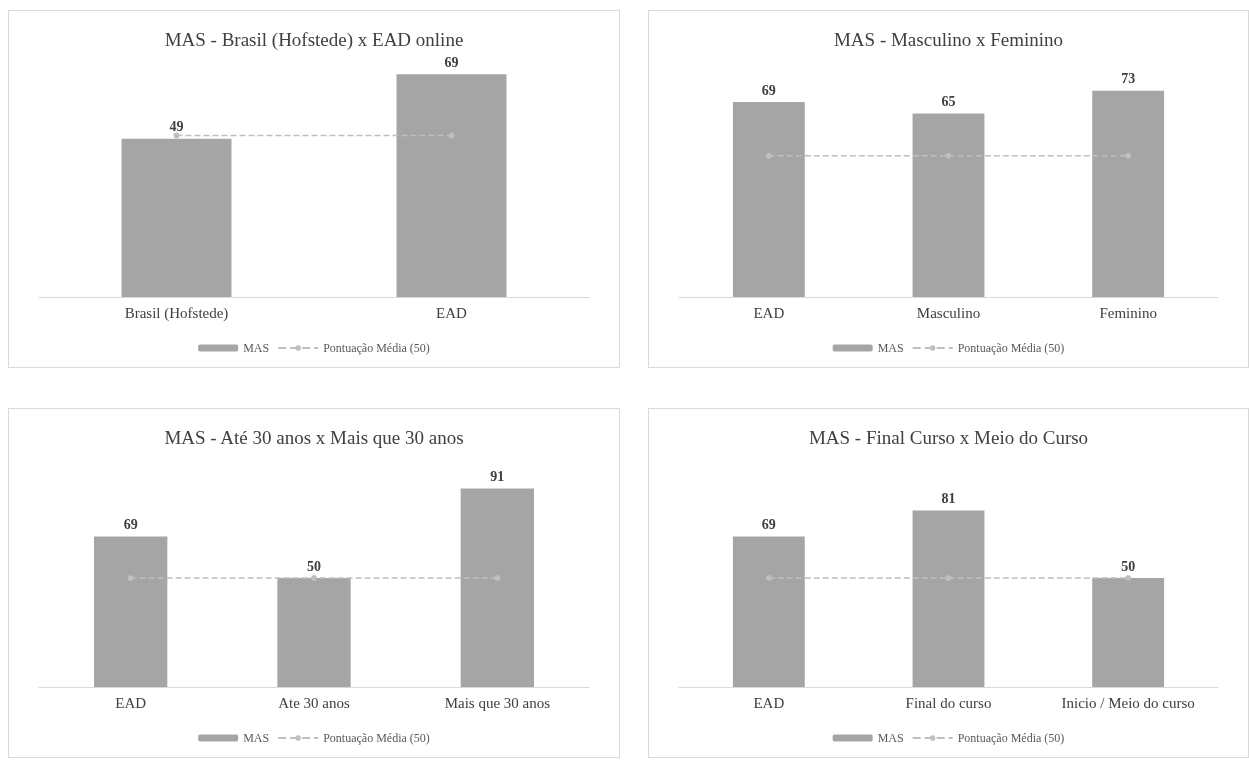 The image size is (1249, 761). I want to click on chart-title: MAS - Até 30 anos x Mais que 30 anos, so click(314, 437).